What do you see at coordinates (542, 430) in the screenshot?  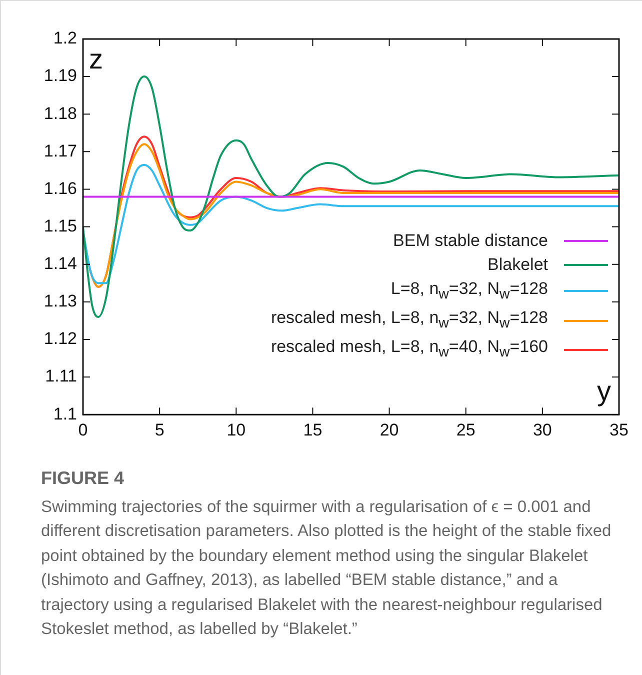 I see `x-tick-label: 30` at bounding box center [542, 430].